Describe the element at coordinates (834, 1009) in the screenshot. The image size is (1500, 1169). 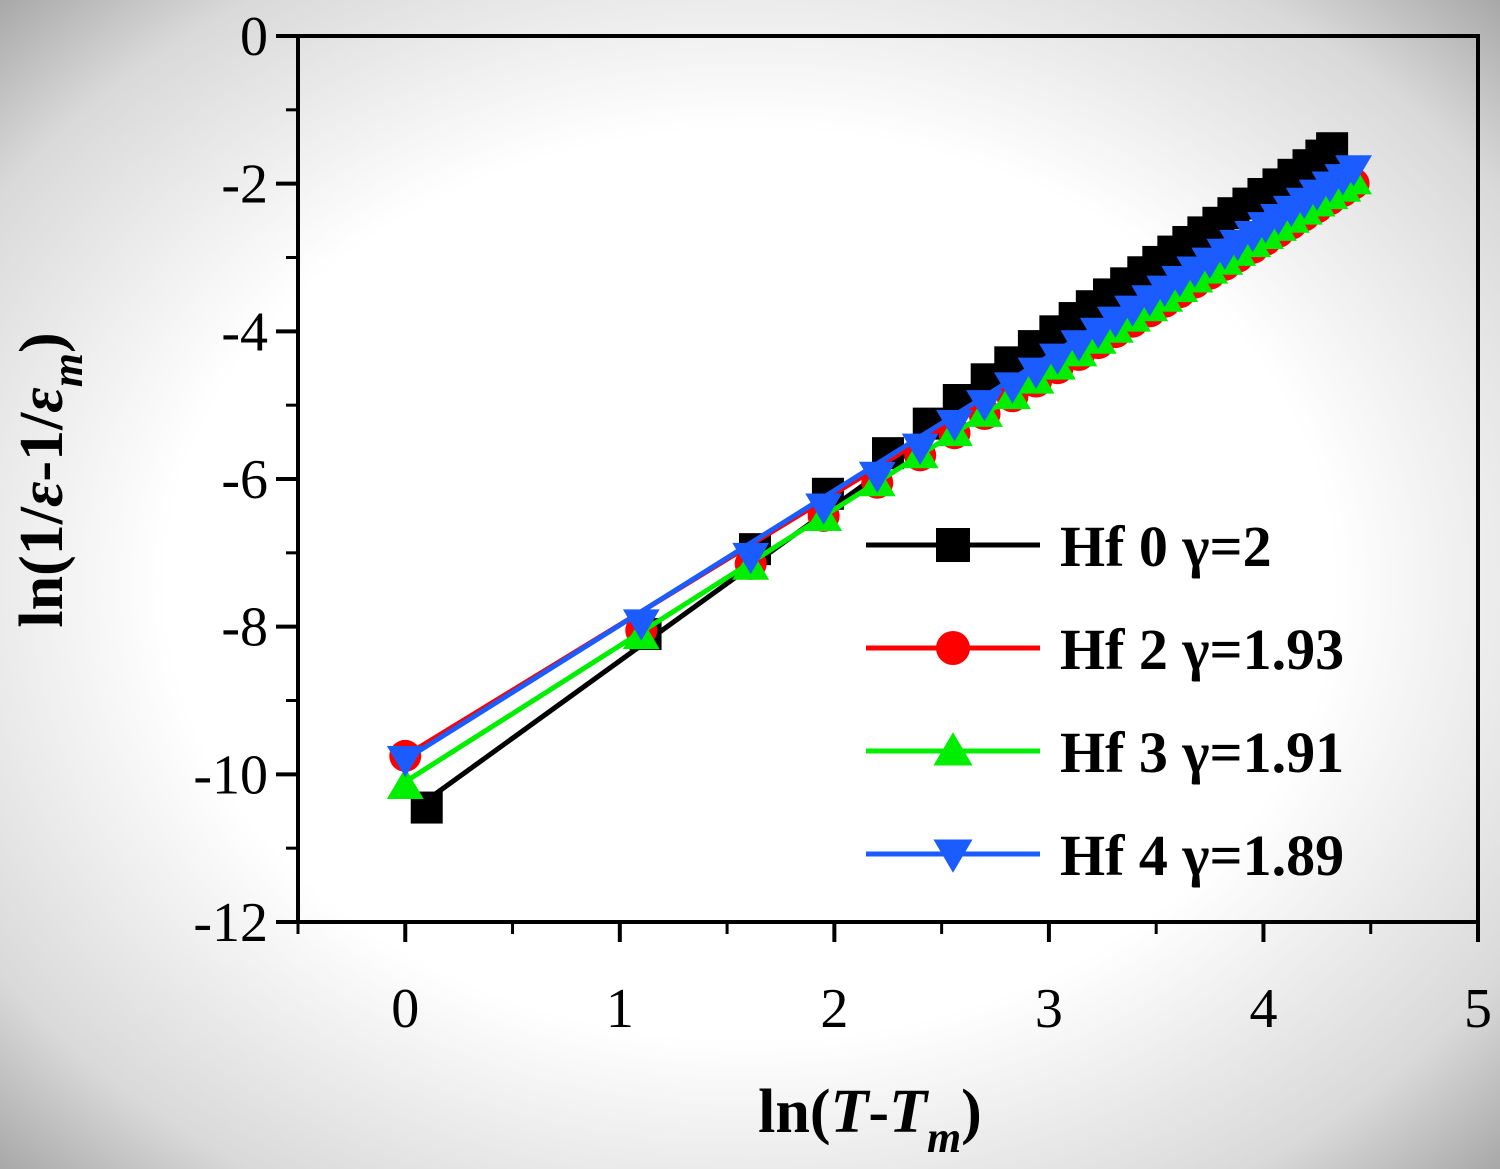
I see `x-tick-label: 2` at that location.